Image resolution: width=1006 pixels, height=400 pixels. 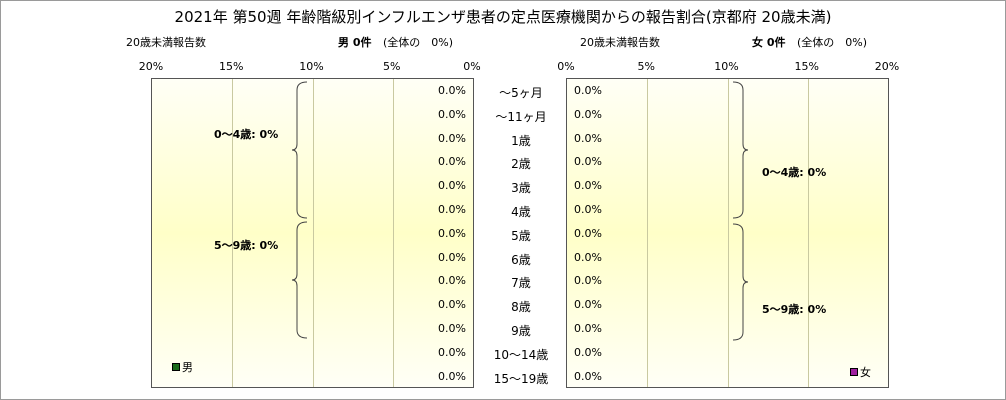 I want to click on age-label: 2歳, so click(x=521, y=164).